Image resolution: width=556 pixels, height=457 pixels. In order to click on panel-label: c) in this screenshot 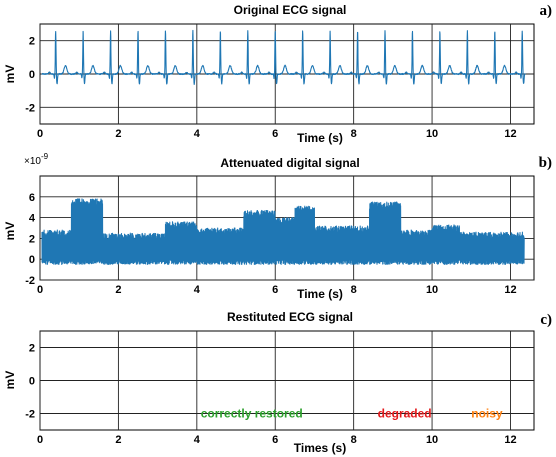, I will do `click(546, 320)`.